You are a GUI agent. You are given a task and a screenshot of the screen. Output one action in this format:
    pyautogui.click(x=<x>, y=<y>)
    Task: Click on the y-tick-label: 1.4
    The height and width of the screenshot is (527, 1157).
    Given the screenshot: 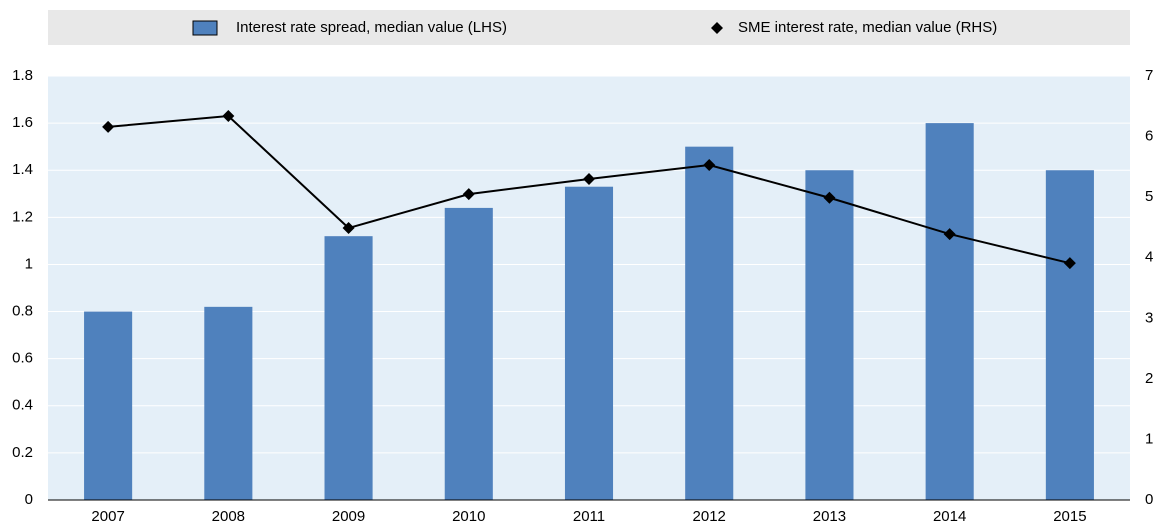 What is the action you would take?
    pyautogui.click(x=22, y=169)
    